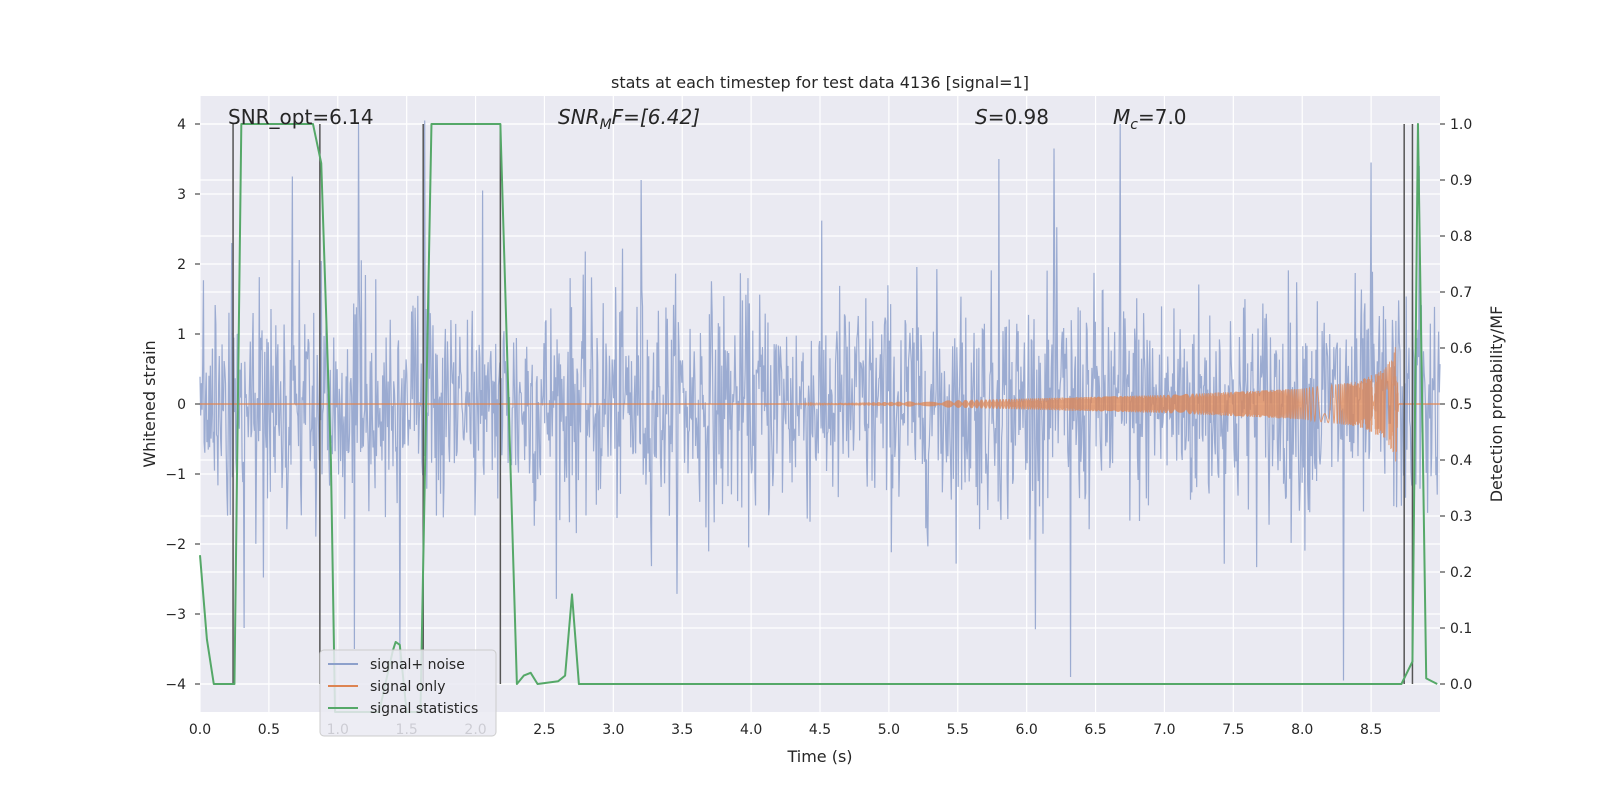  I want to click on legend-label-signal-only: signal only, so click(407, 687).